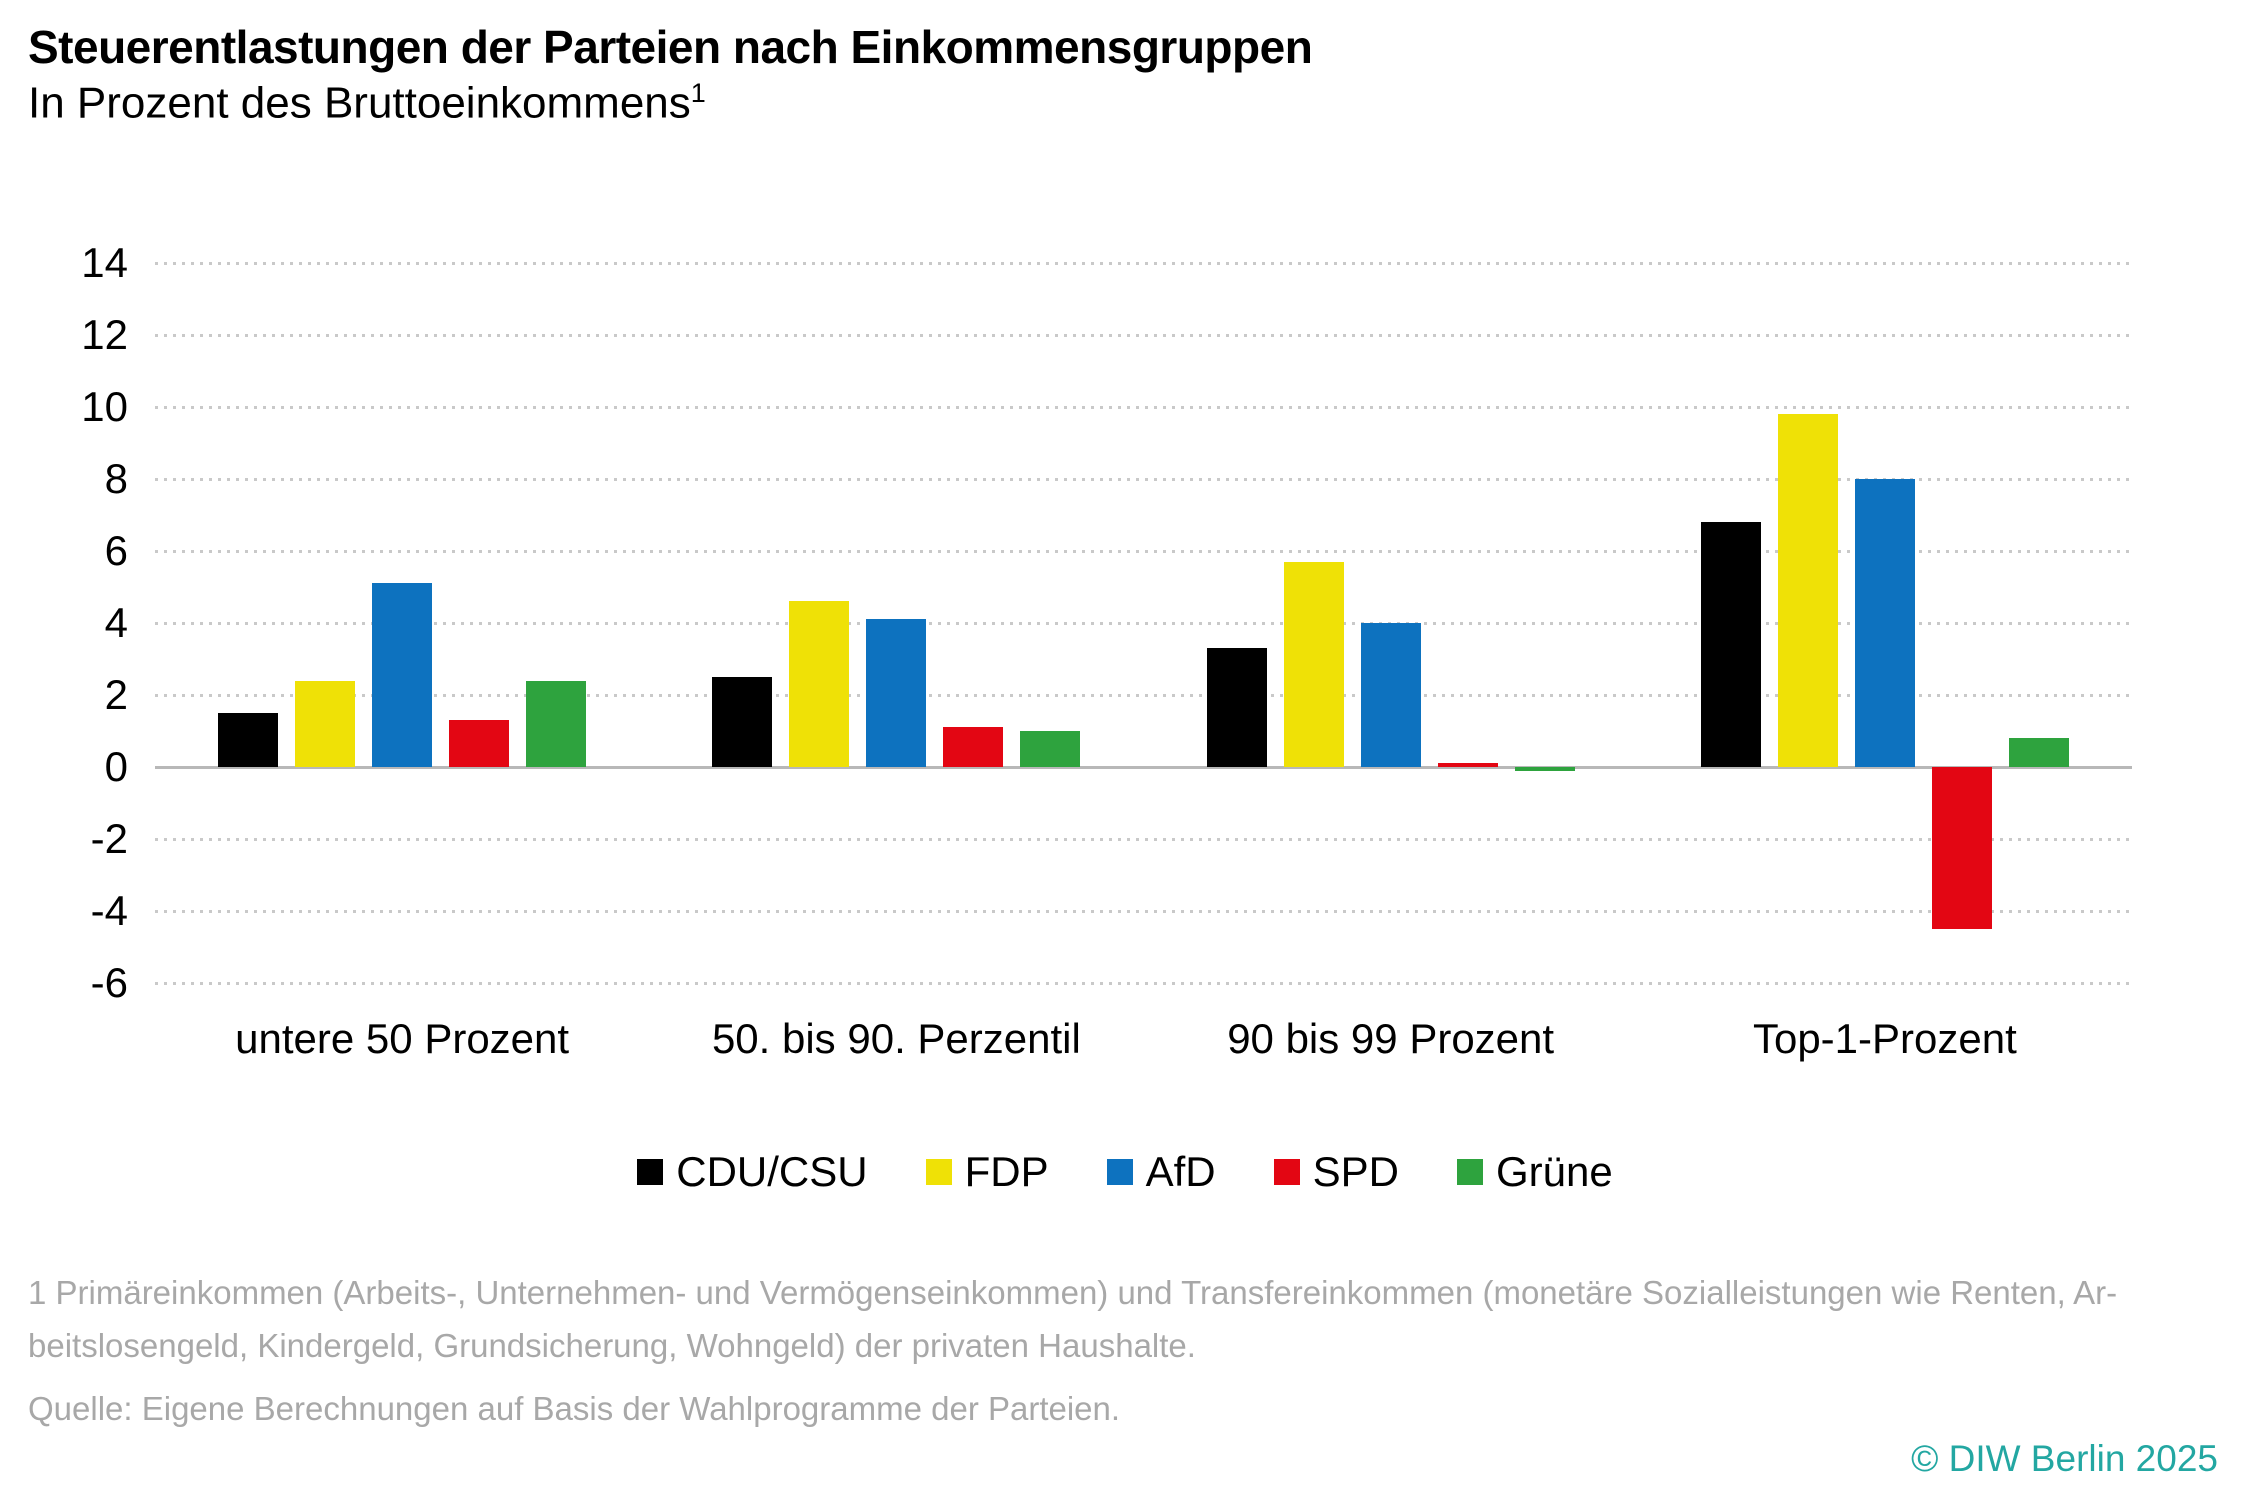 This screenshot has height=1500, width=2250. I want to click on legend-label-cdu-csu: CDU/CSU, so click(772, 1171).